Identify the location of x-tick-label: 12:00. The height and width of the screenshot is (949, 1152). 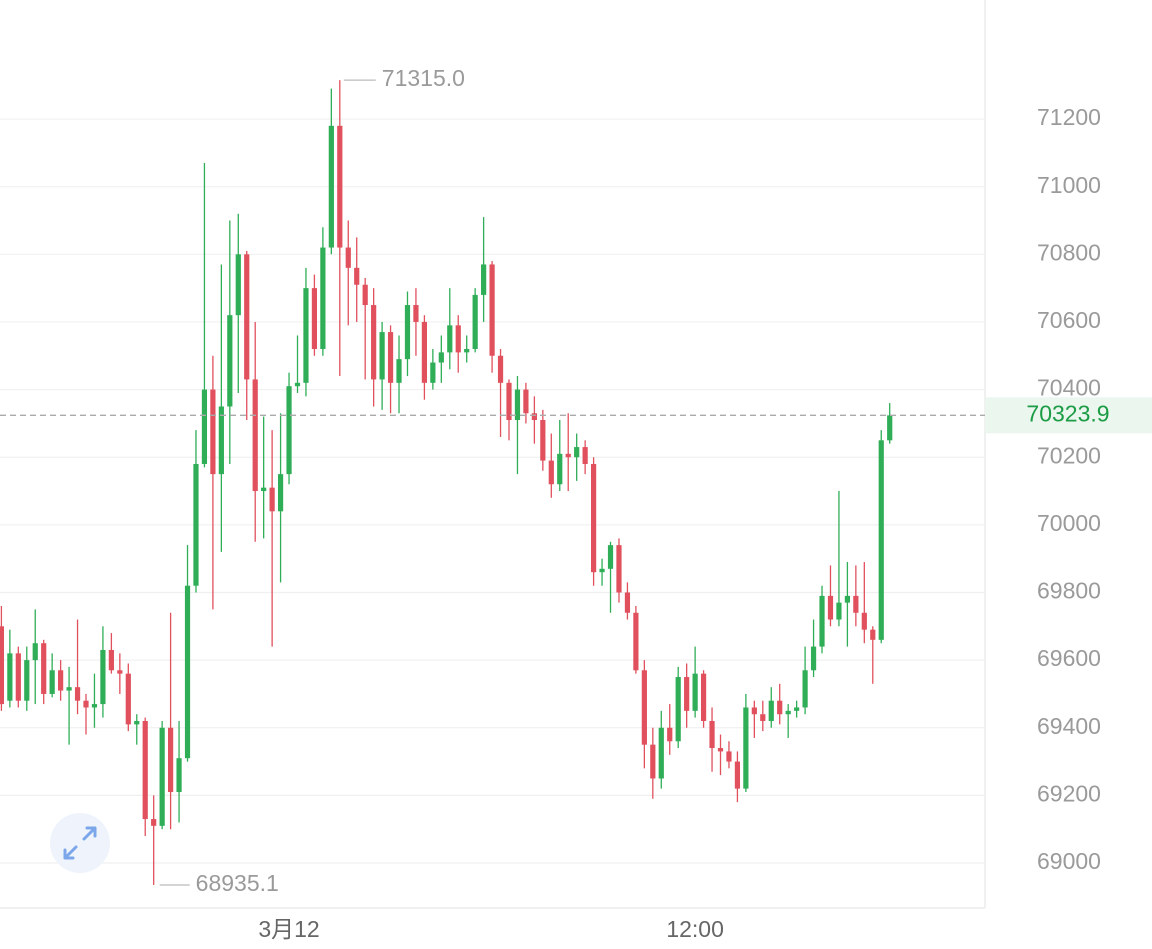
(695, 929).